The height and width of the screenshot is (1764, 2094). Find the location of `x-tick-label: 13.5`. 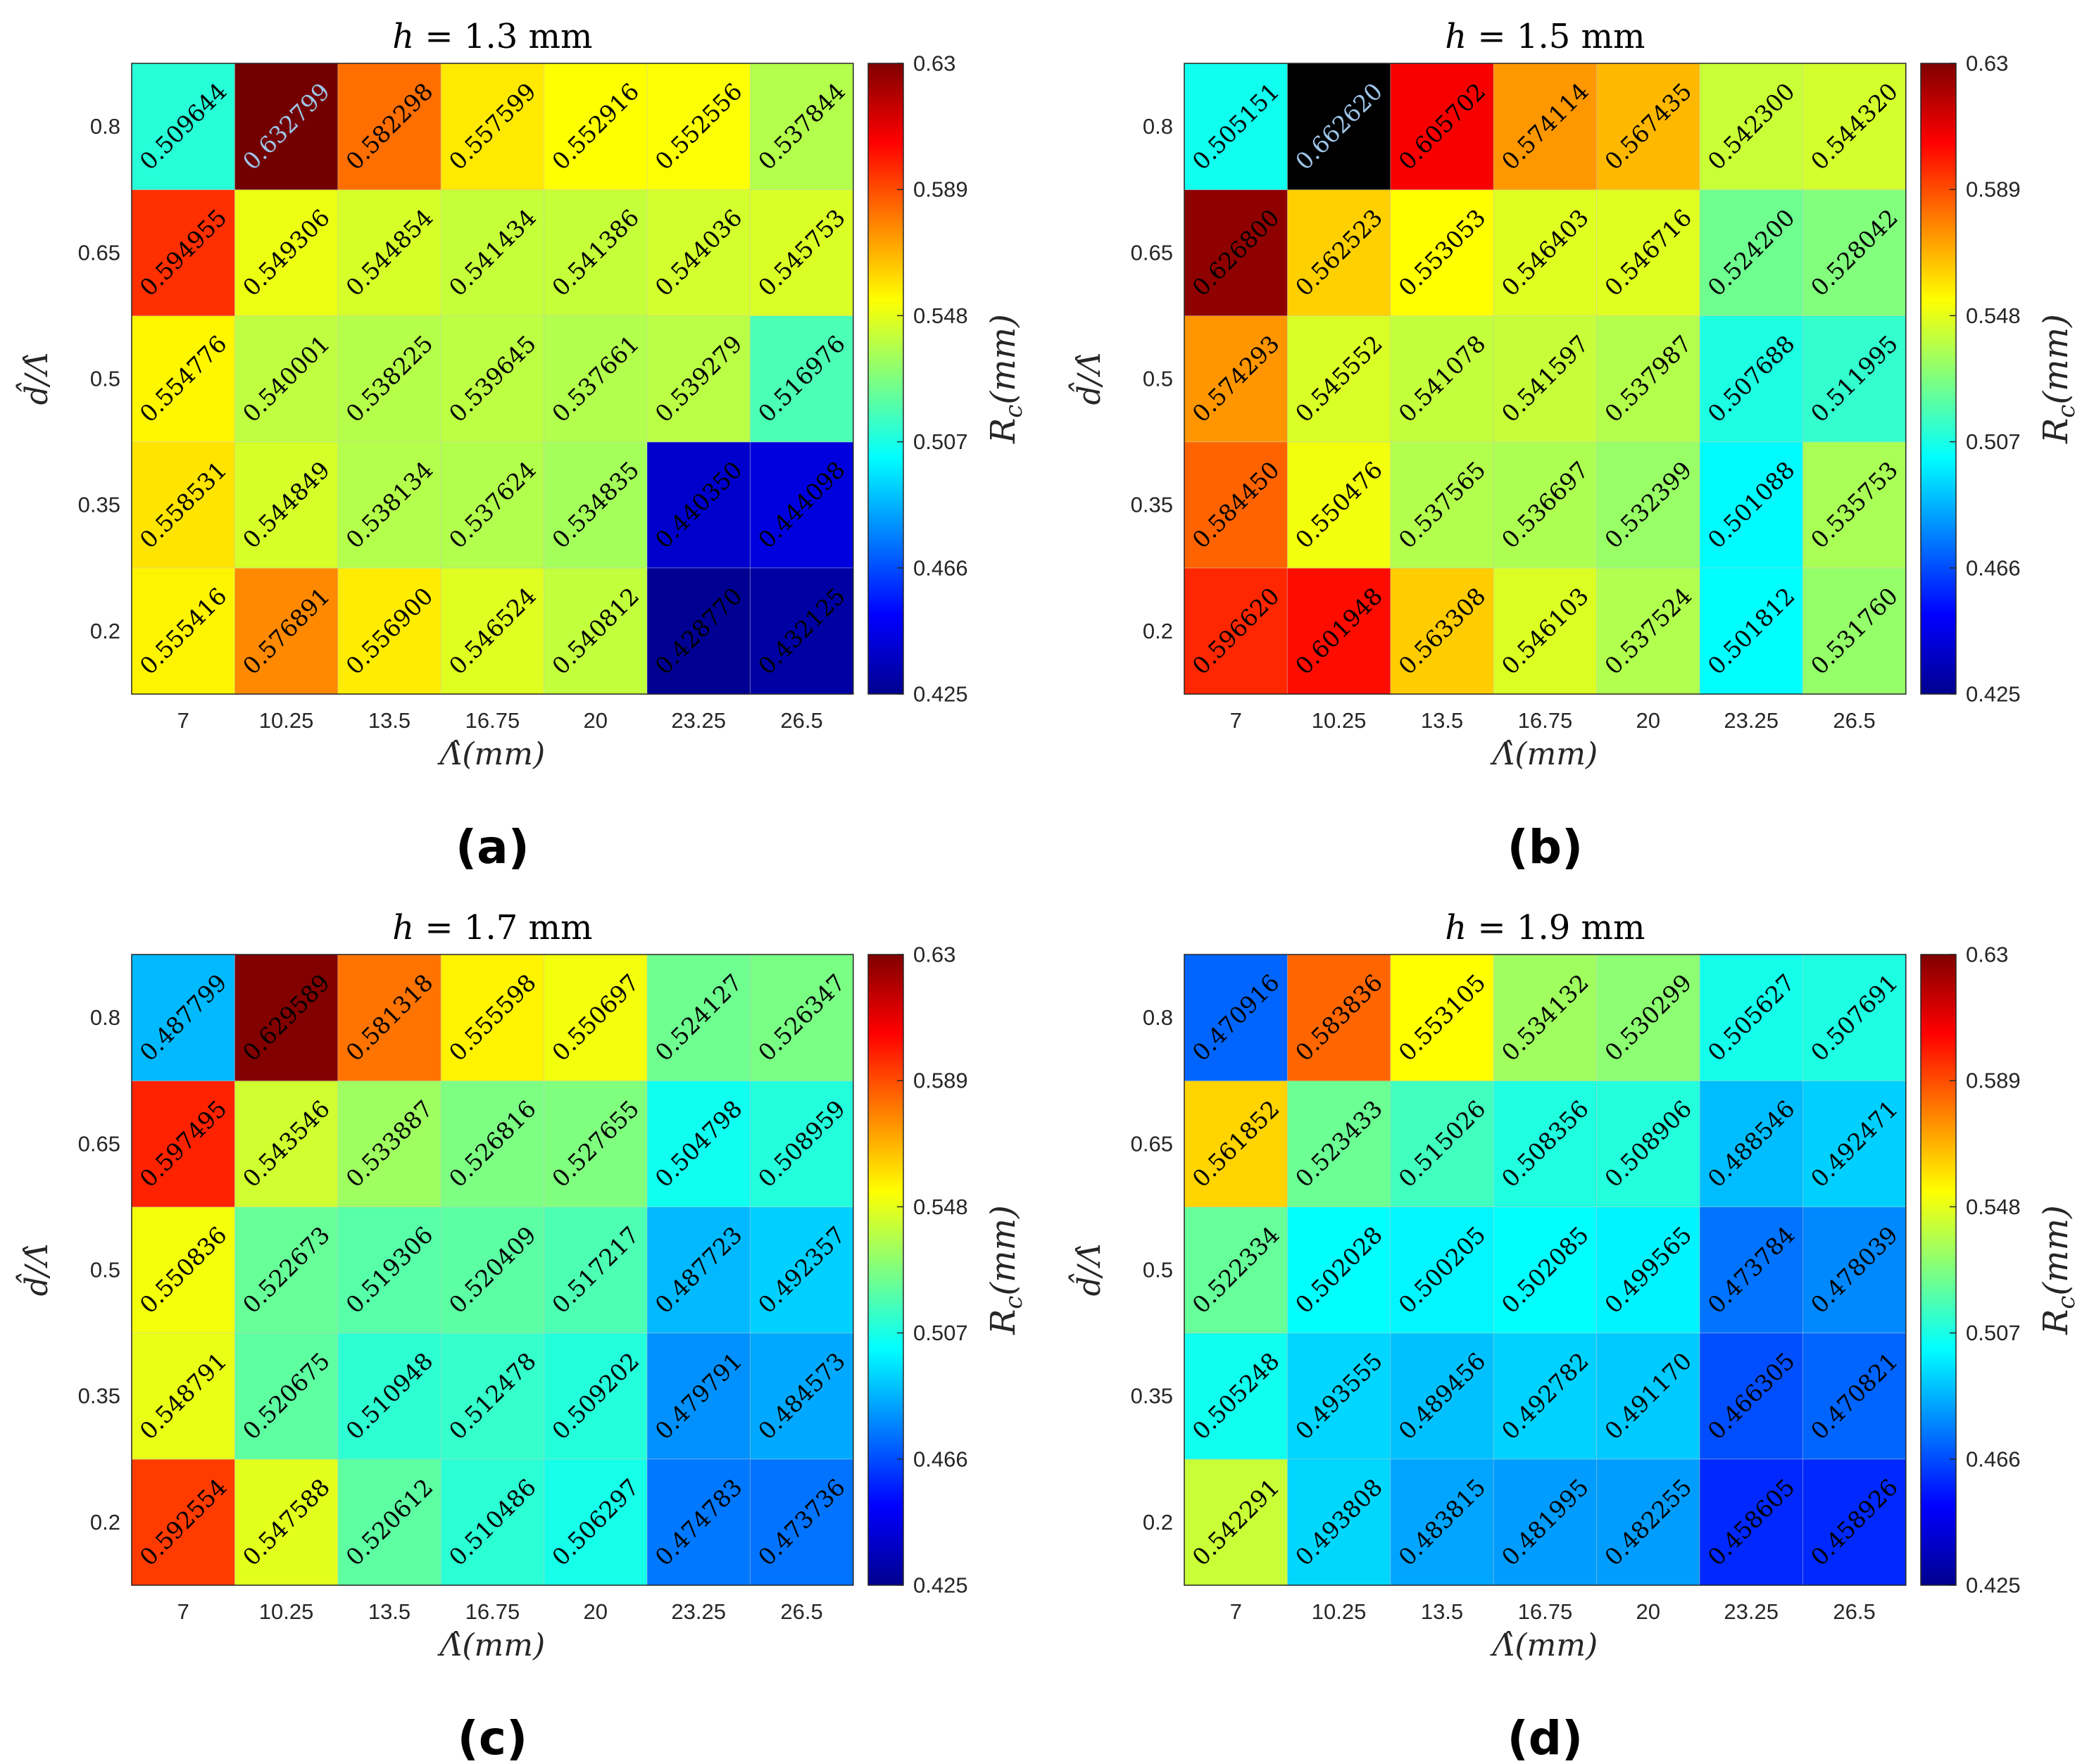

x-tick-label: 13.5 is located at coordinates (1442, 721).